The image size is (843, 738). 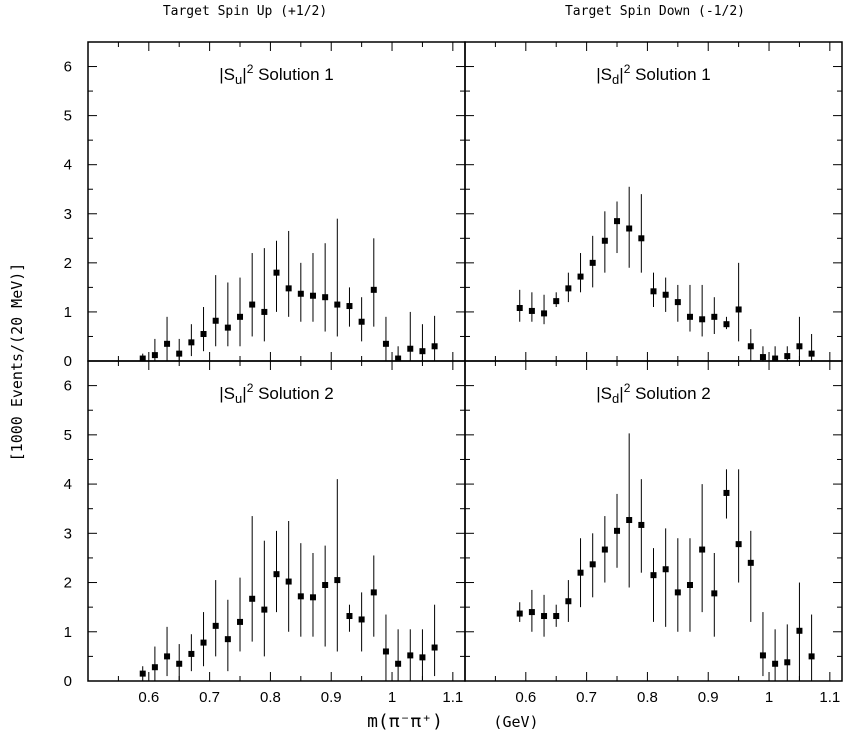 What do you see at coordinates (829, 697) in the screenshot?
I see `x-tick-label: 1.1` at bounding box center [829, 697].